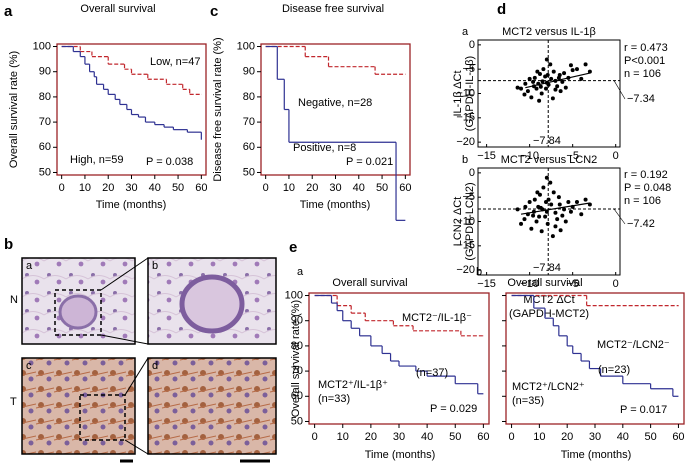 This screenshot has height=464, width=685. I want to click on reference-label: −7.84, so click(547, 268).